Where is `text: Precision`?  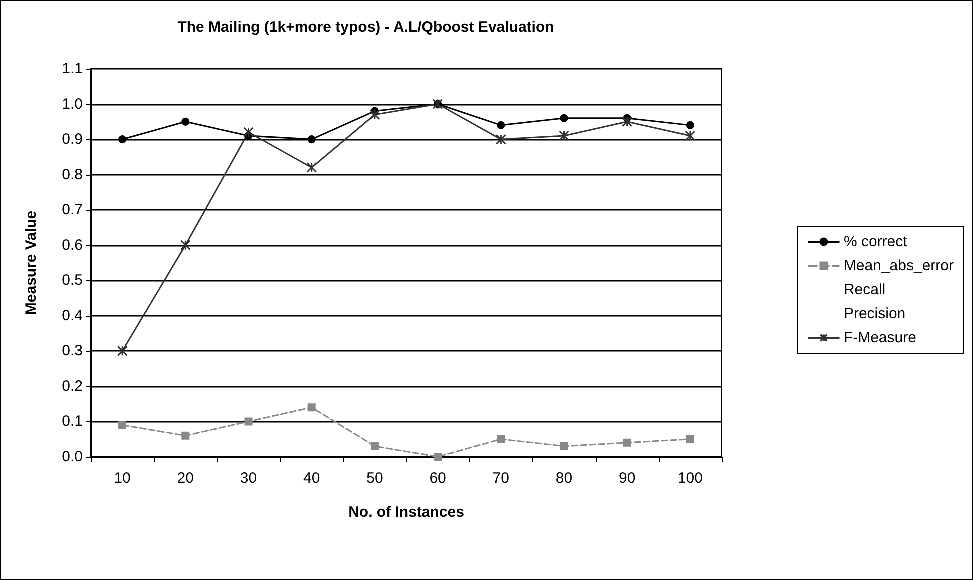 text: Precision is located at coordinates (875, 314).